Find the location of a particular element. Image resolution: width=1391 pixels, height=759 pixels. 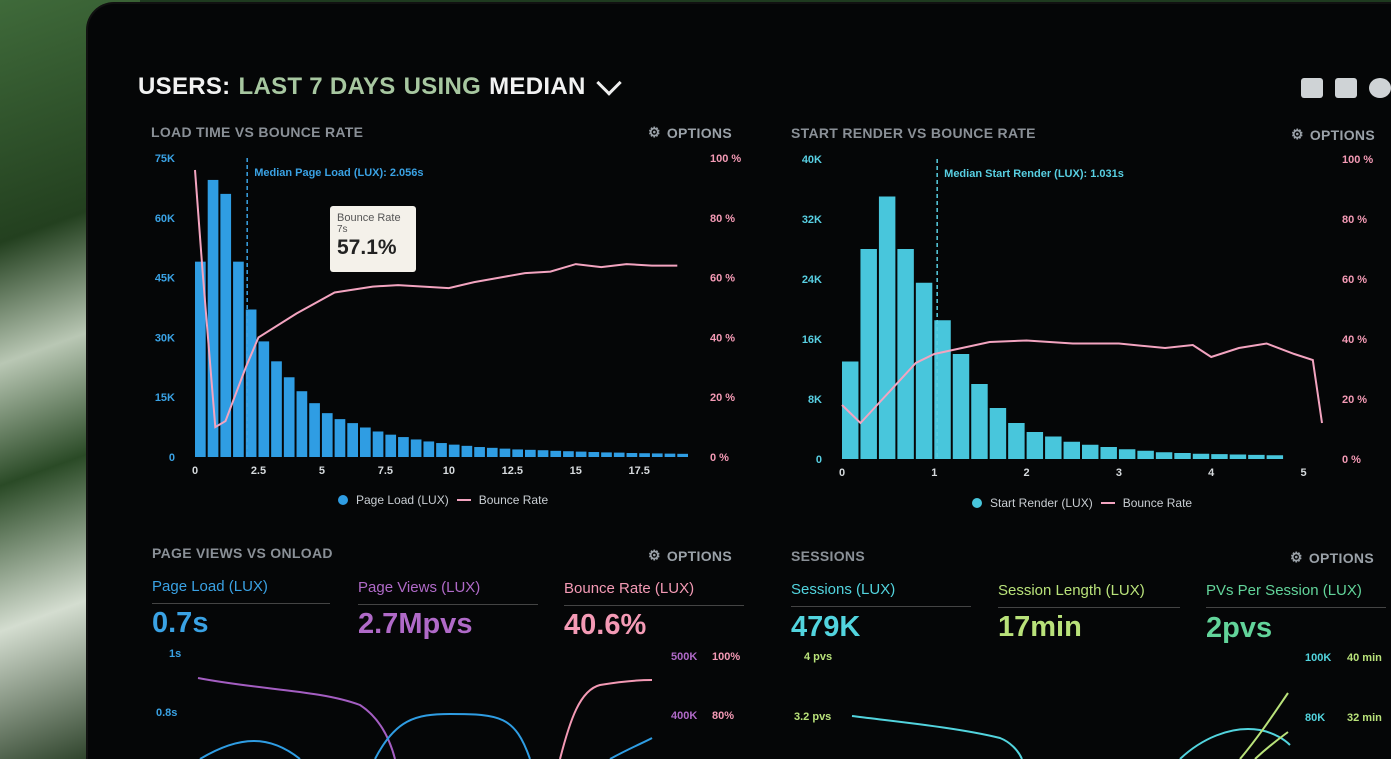

y-axis-tick: 15K is located at coordinates (165, 398).